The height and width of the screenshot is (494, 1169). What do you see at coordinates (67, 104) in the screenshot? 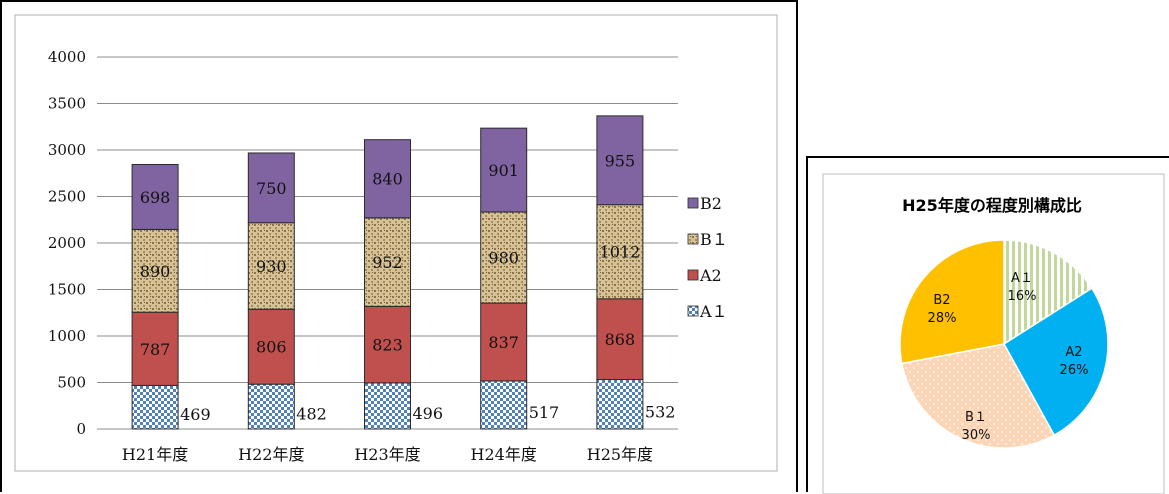
I see `y-tick-label: 3500` at bounding box center [67, 104].